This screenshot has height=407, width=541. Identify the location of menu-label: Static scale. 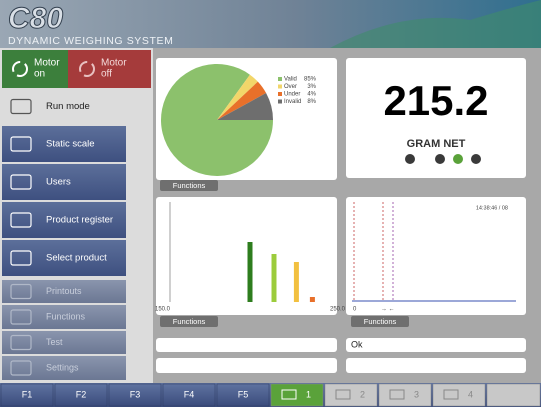
(70, 144).